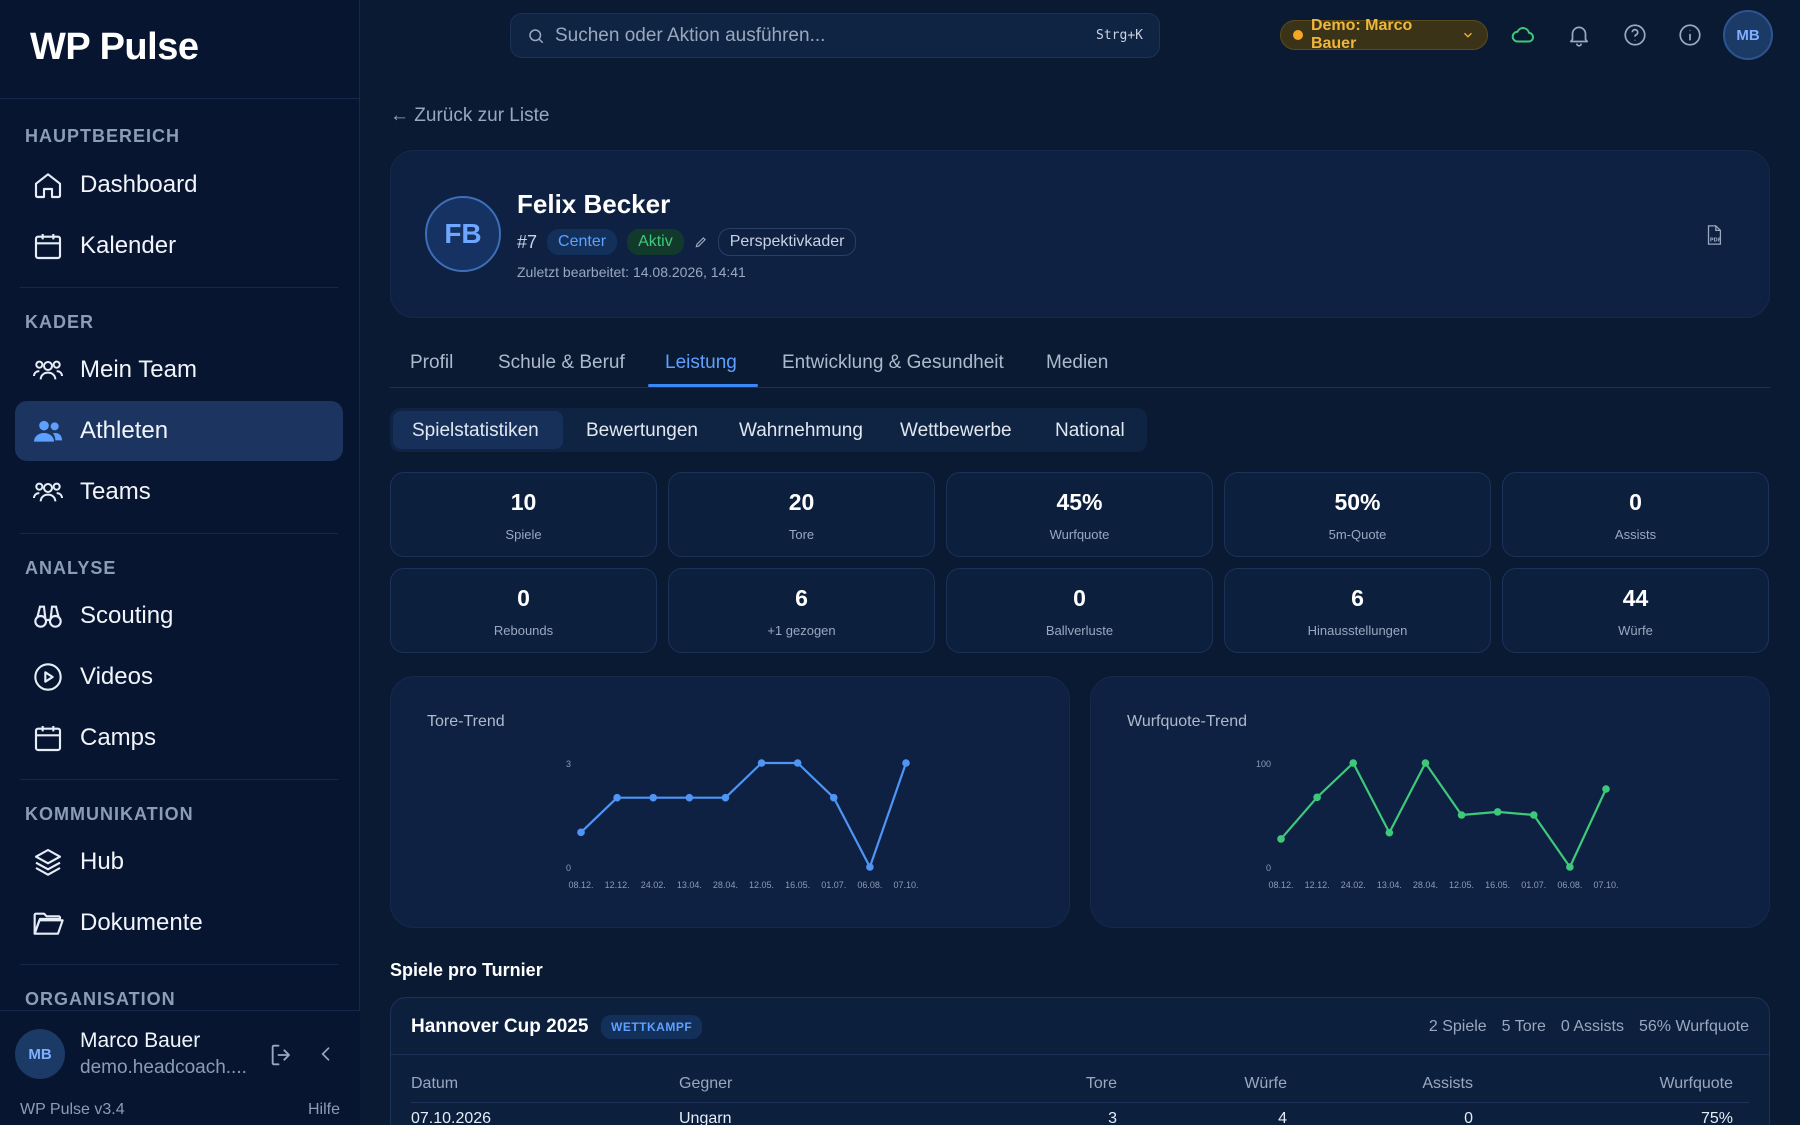 The image size is (1800, 1125). I want to click on table-cell-assists: 0, so click(1468, 1117).